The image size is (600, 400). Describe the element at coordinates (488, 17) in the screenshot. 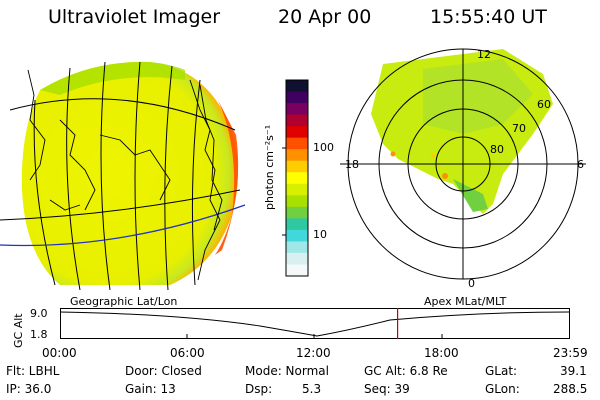

I see `time-label: 15:55:40 UT` at that location.